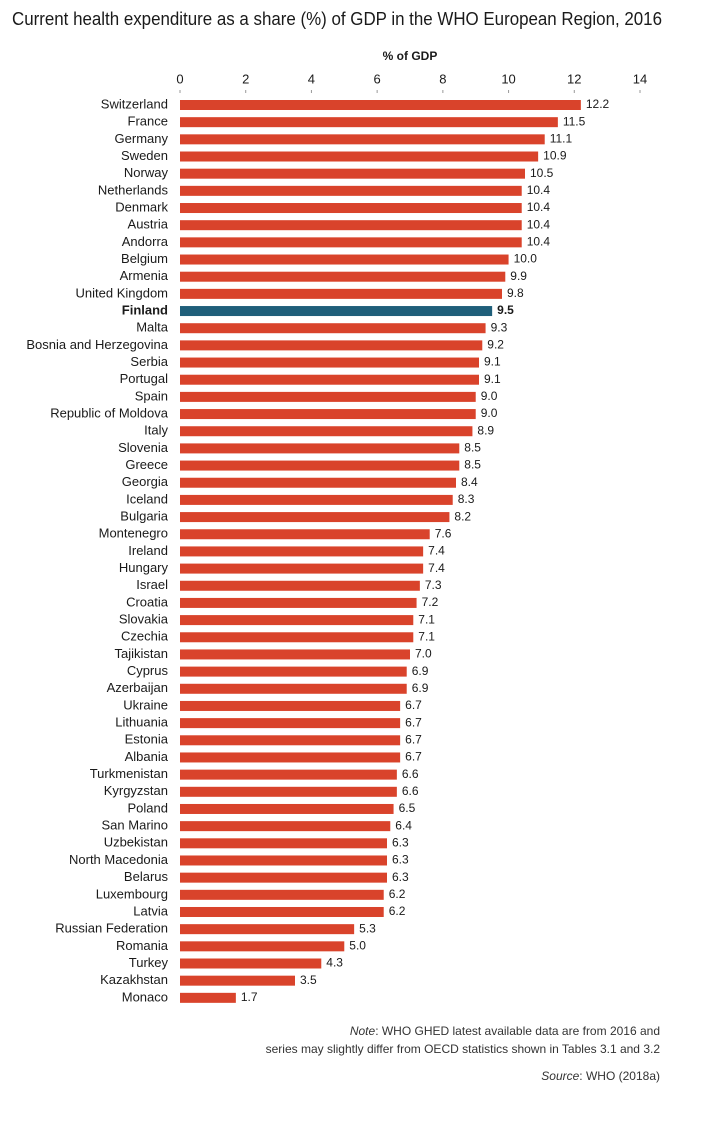  What do you see at coordinates (443, 533) in the screenshot?
I see `value-label: 7.6` at bounding box center [443, 533].